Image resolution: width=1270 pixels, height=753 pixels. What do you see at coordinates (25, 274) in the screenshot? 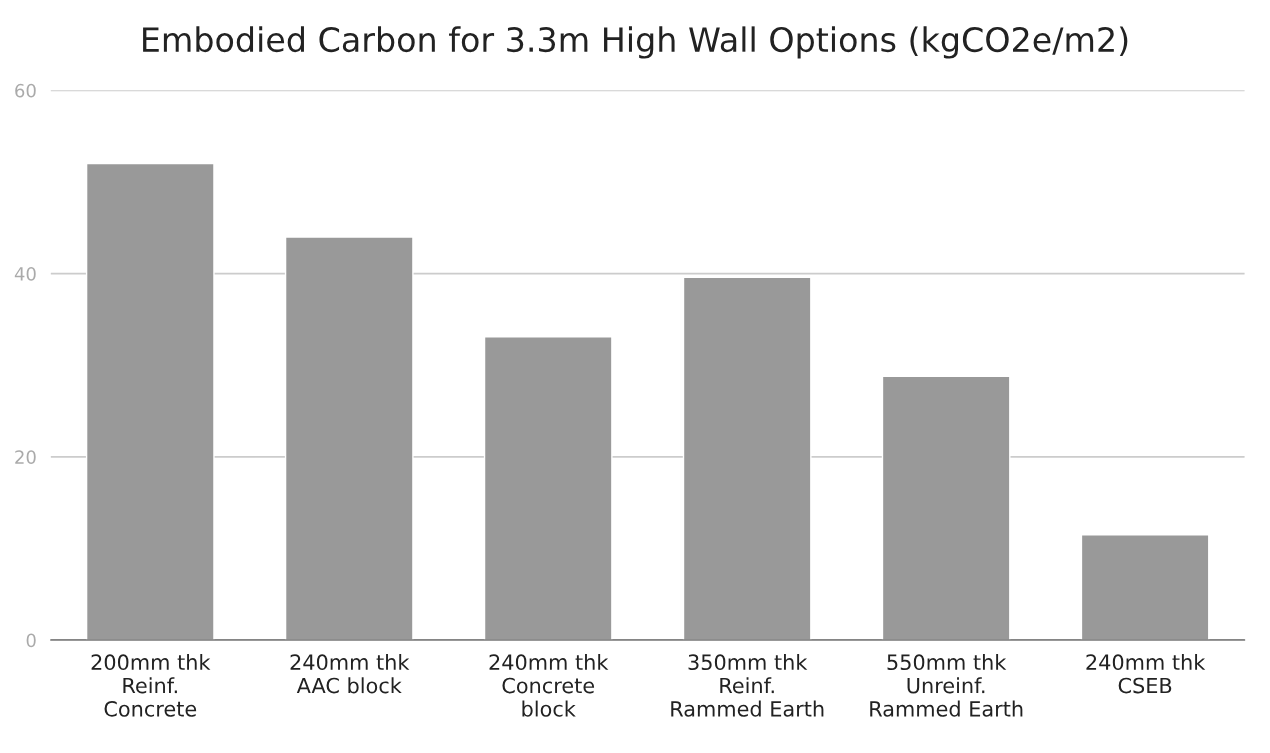
I see `y-tick-label: 40` at bounding box center [25, 274].